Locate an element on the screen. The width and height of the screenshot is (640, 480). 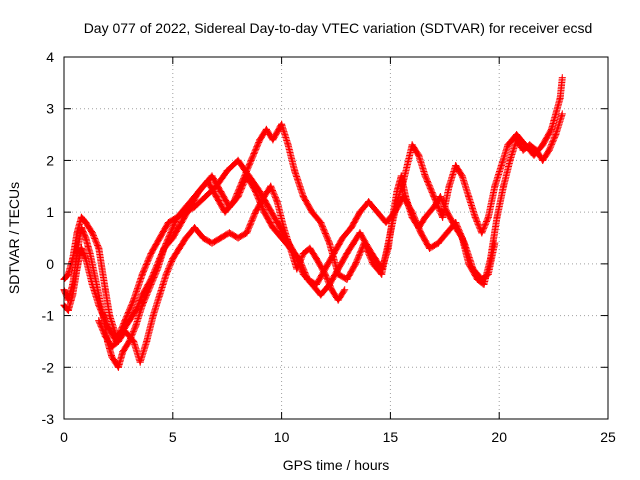
y-tick-label: 1 is located at coordinates (50, 212).